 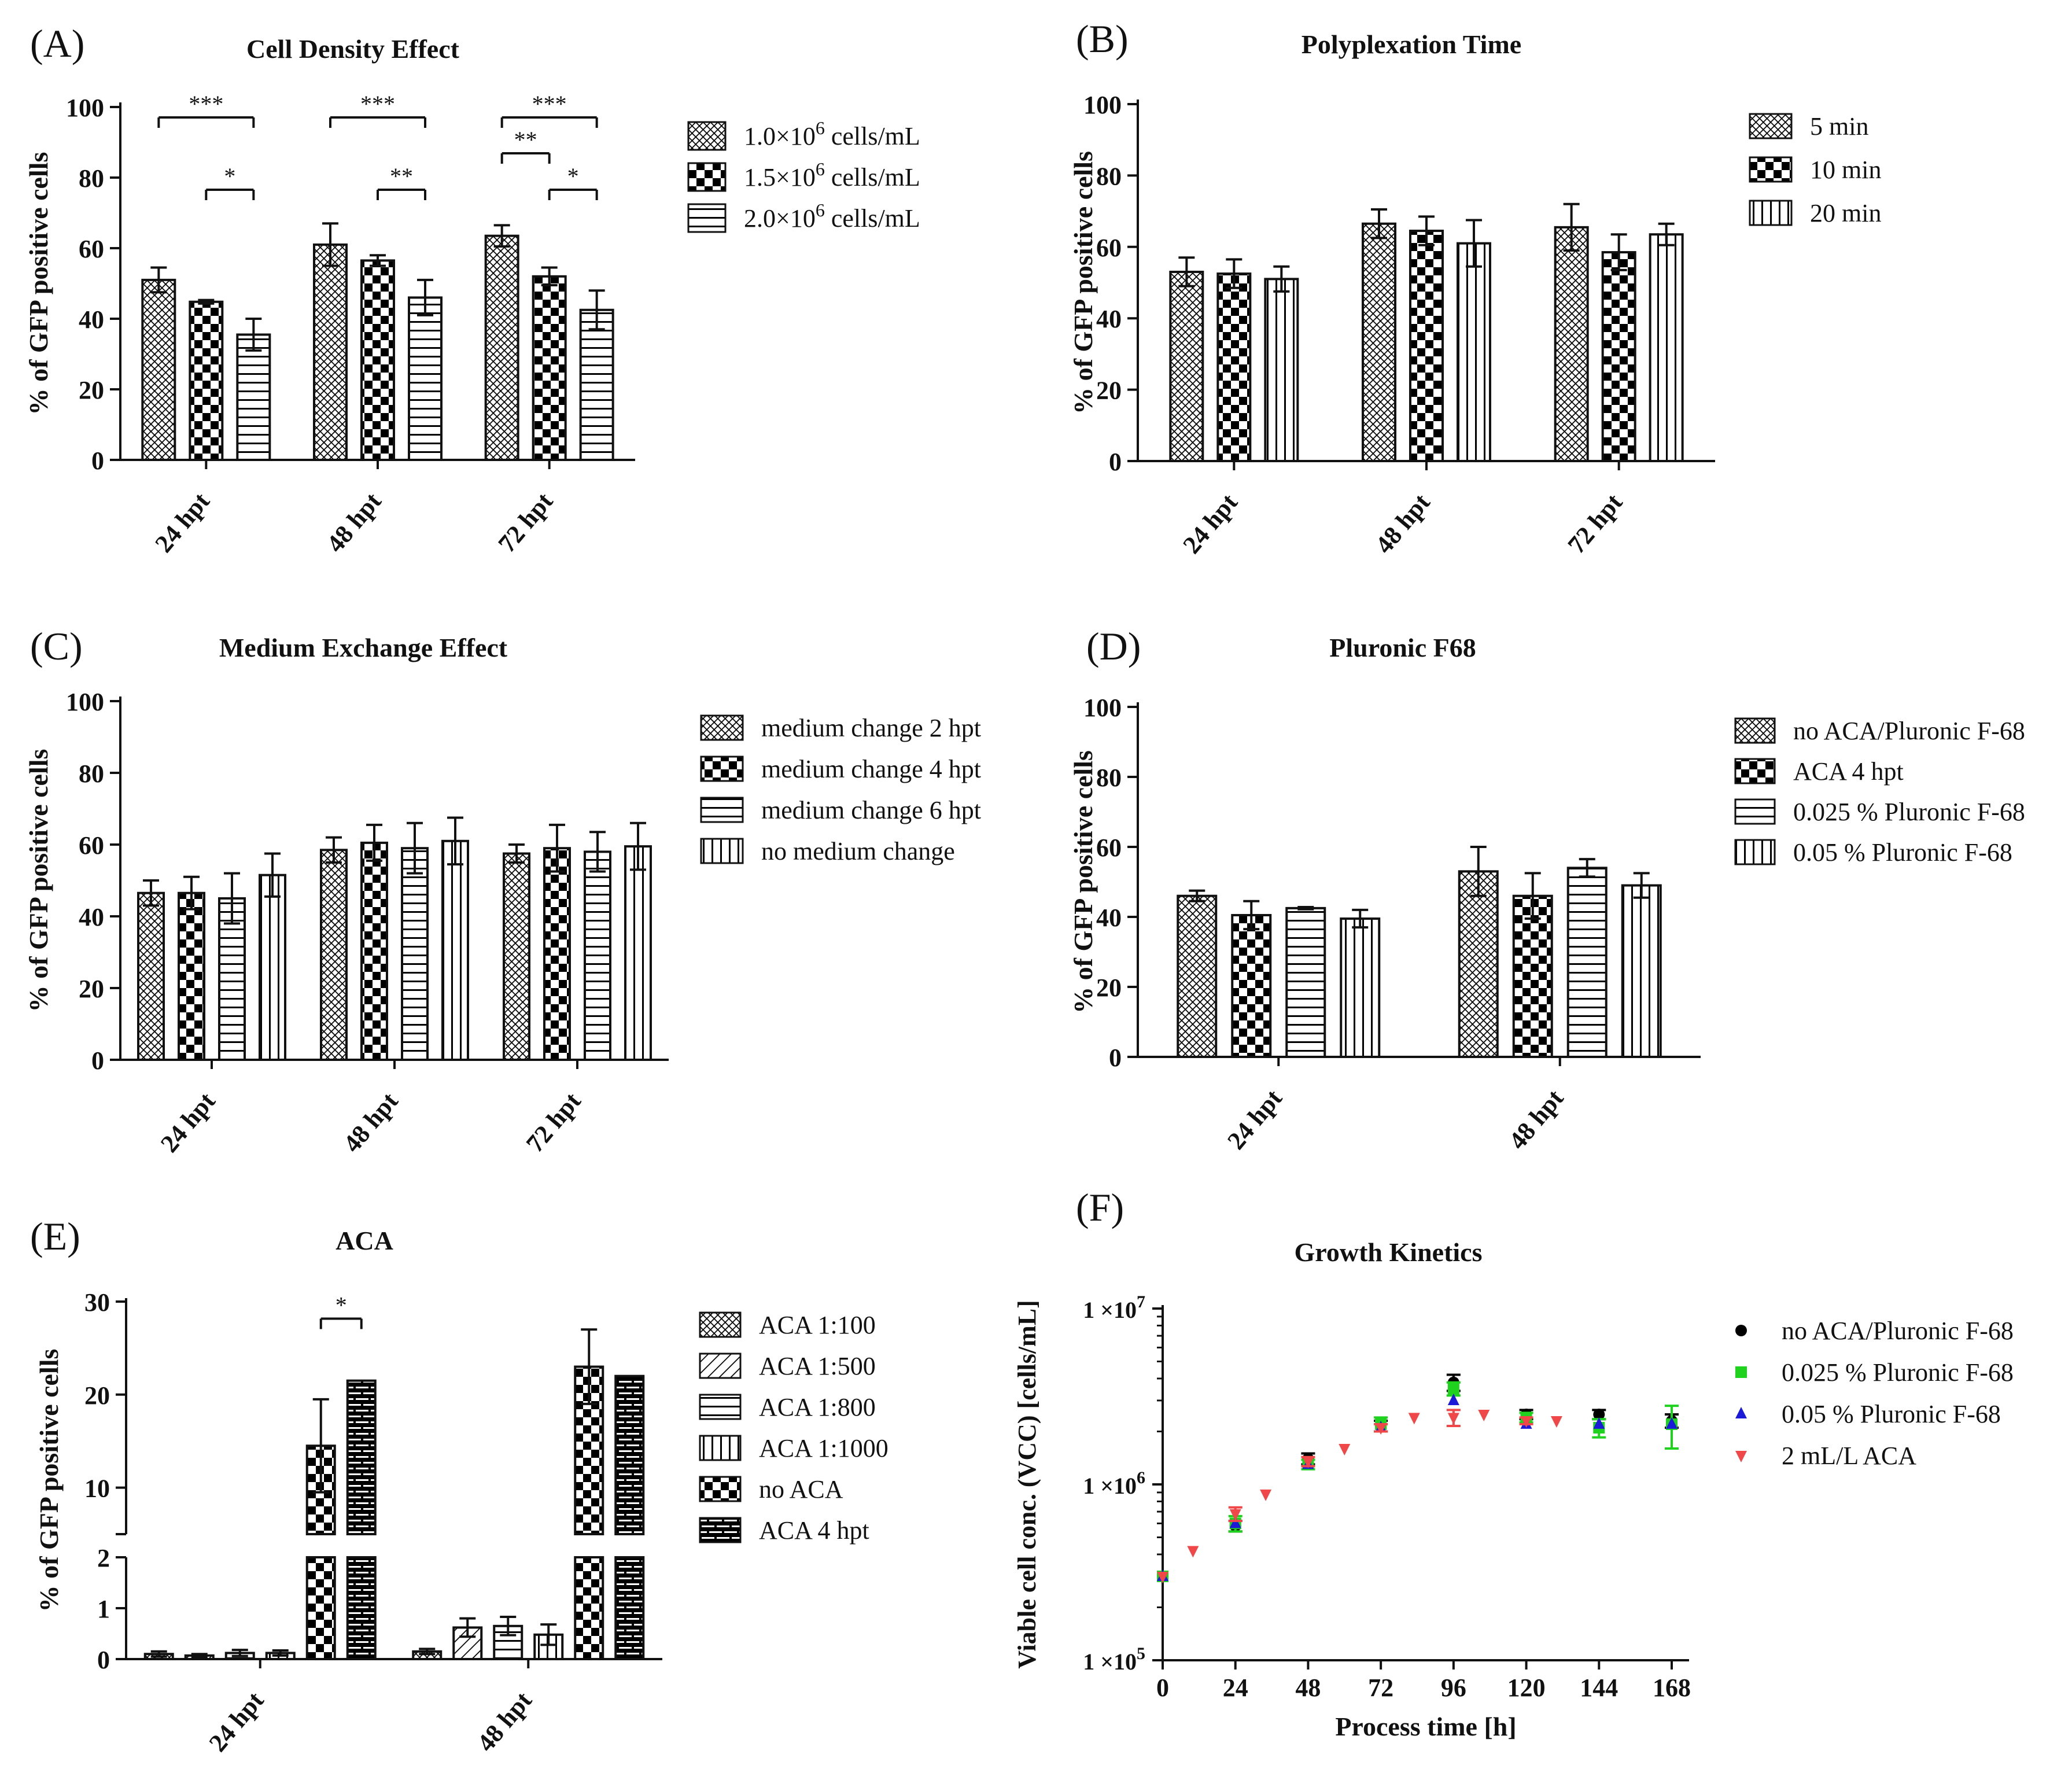 I want to click on panel-e-x-tick-label: 24 hpt, so click(x=237, y=1721).